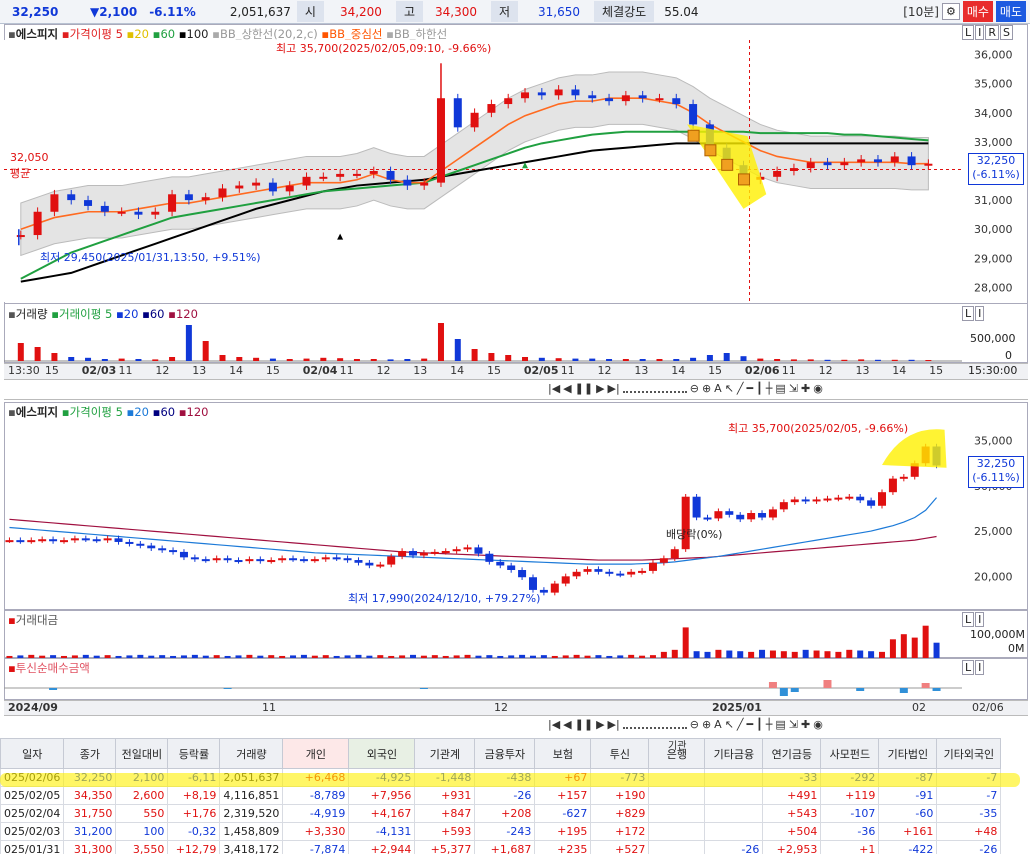  Describe the element at coordinates (792, 795) in the screenshot. I see `table-cell: +491` at that location.